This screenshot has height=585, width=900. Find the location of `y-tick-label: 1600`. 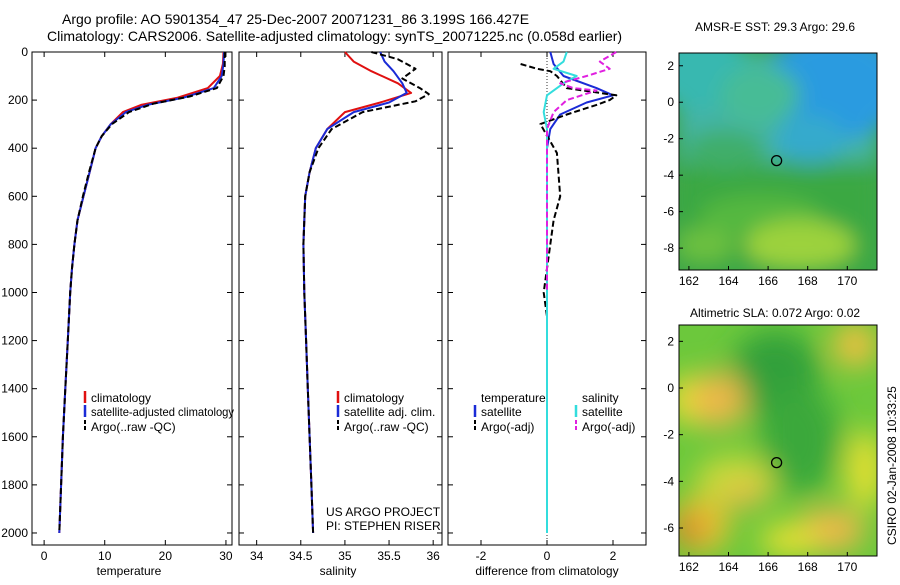

y-tick-label: 1600 is located at coordinates (14, 437).